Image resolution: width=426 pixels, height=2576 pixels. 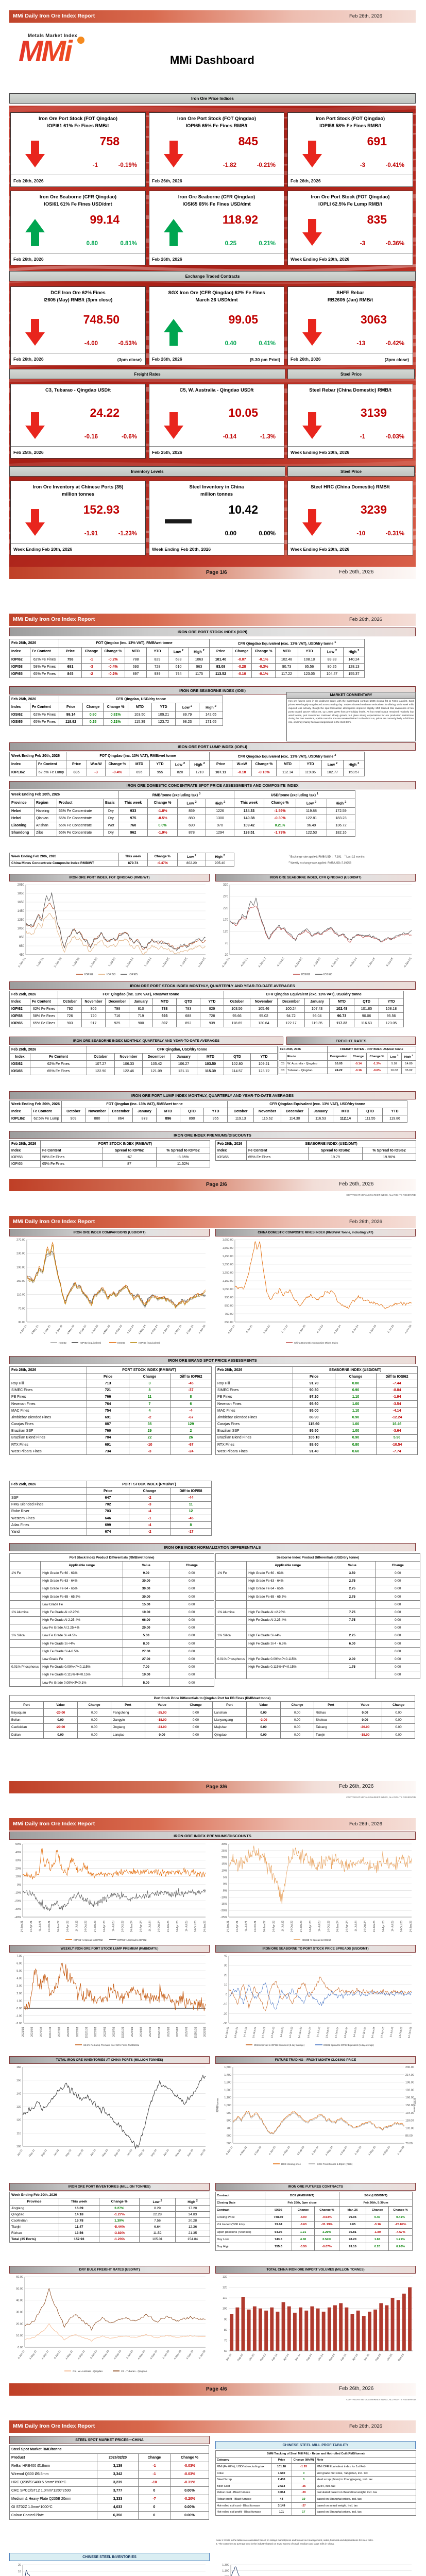 What do you see at coordinates (301, 1927) in the screenshot?
I see `svg-text: 14-Jan-23` at bounding box center [301, 1927].